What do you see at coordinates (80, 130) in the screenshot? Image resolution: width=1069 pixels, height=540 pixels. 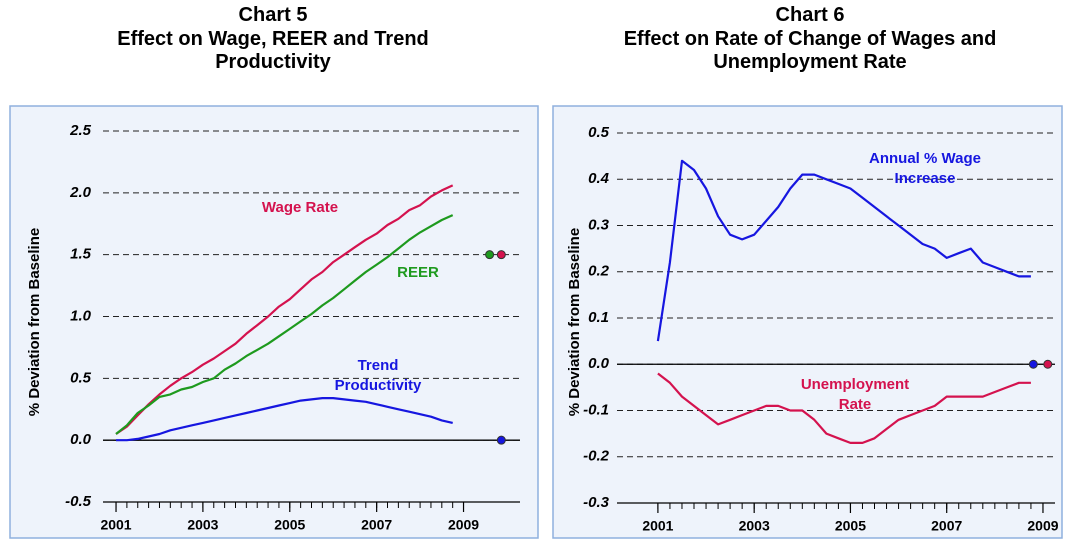 I see `y-tick-label: 2.5` at bounding box center [80, 130].